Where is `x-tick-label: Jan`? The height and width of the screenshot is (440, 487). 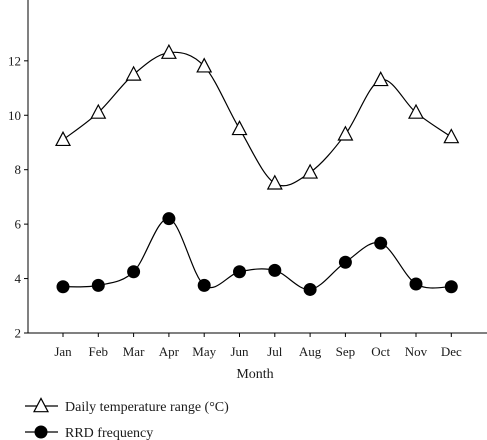
x-tick-label: Jan is located at coordinates (63, 351).